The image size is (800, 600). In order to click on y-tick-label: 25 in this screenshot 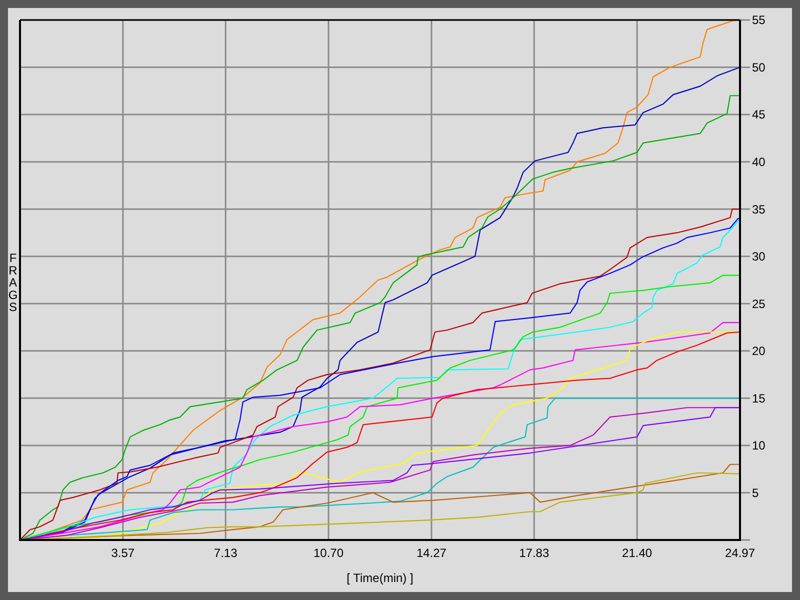, I will do `click(759, 303)`.